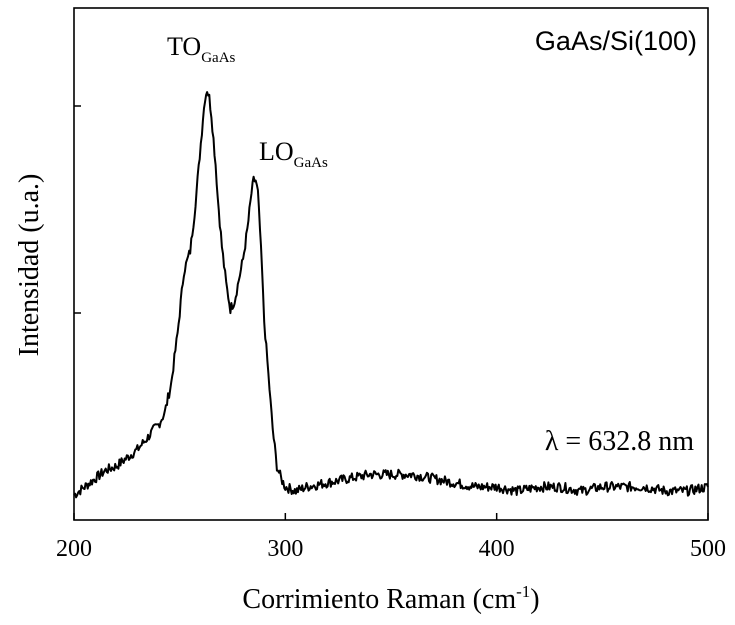 The height and width of the screenshot is (625, 735). I want to click on x-axis-label: Corrimiento Raman (cm-1), so click(390, 598).